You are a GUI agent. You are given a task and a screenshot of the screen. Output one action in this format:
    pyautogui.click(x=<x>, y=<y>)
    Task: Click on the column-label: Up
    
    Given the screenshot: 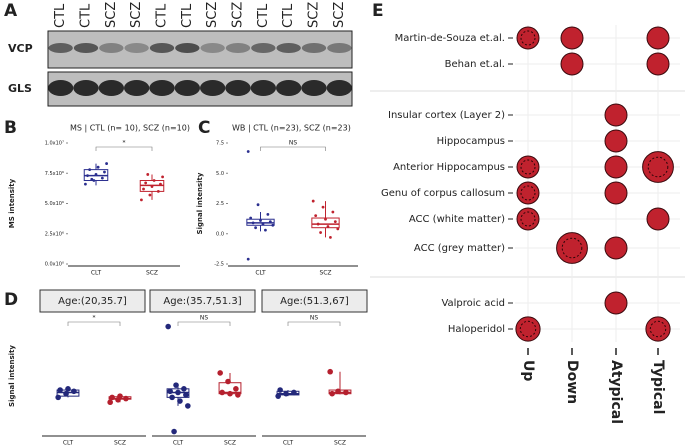 What is the action you would take?
    pyautogui.click(x=528, y=370)
    